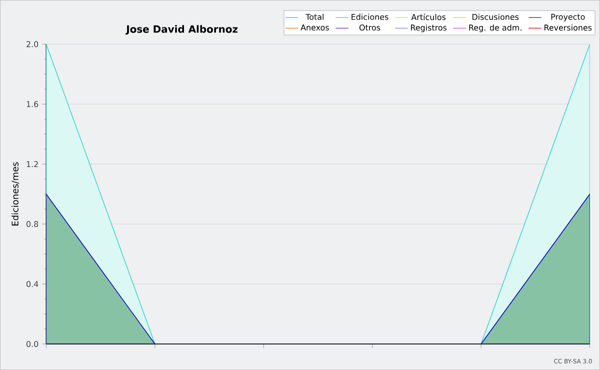  I want to click on chart-title: Jose David Albornoz, so click(182, 30).